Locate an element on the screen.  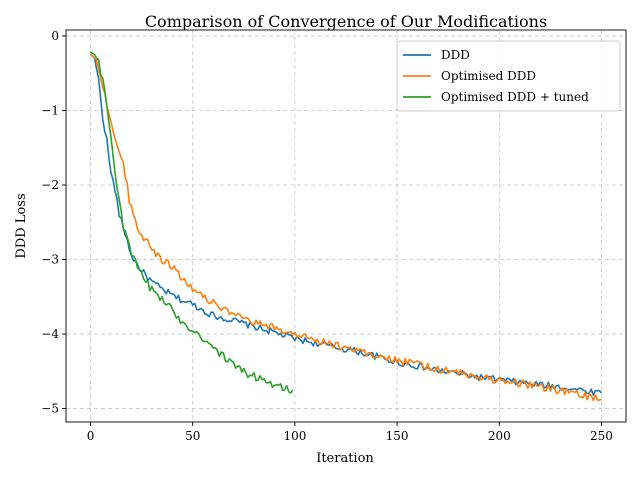
legend: DDD Optimised DDD Optimised DDD + tuned is located at coordinates (508, 76).